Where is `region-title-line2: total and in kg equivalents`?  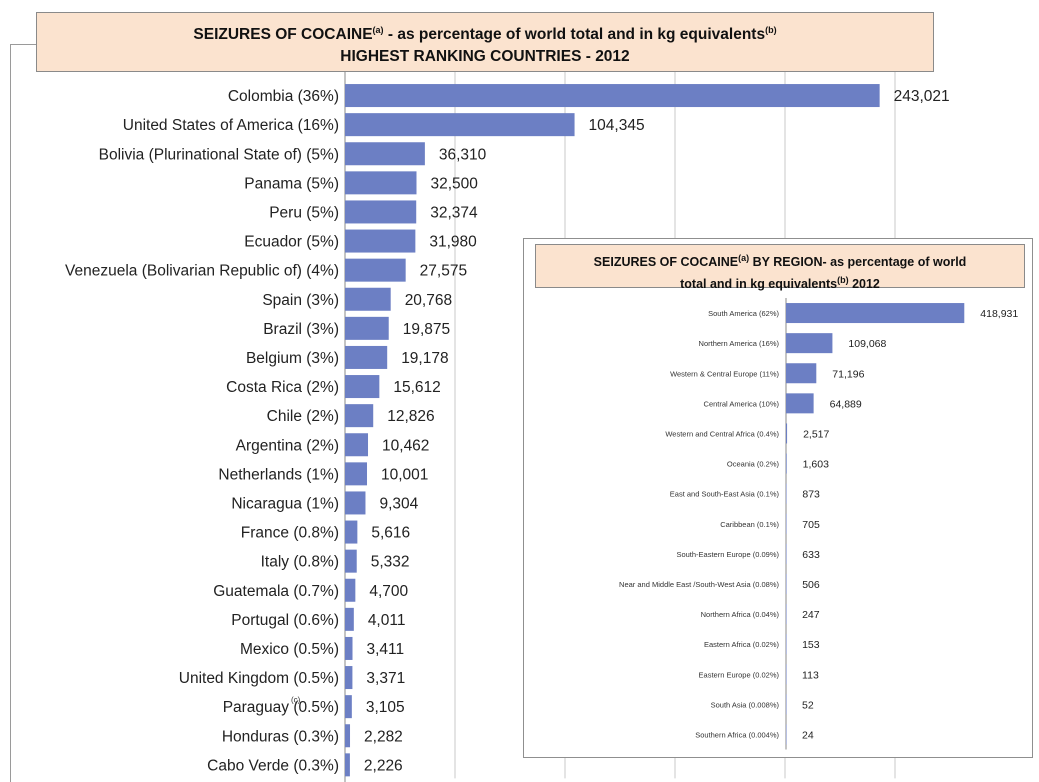
region-title-line2: total and in kg equivalents is located at coordinates (759, 284).